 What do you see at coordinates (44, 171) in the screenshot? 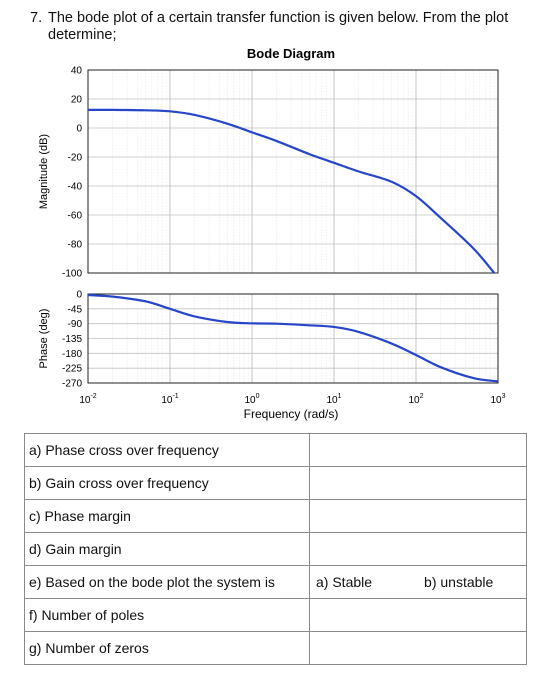
I see `y-axis-label: Magnitude (dB)` at bounding box center [44, 171].